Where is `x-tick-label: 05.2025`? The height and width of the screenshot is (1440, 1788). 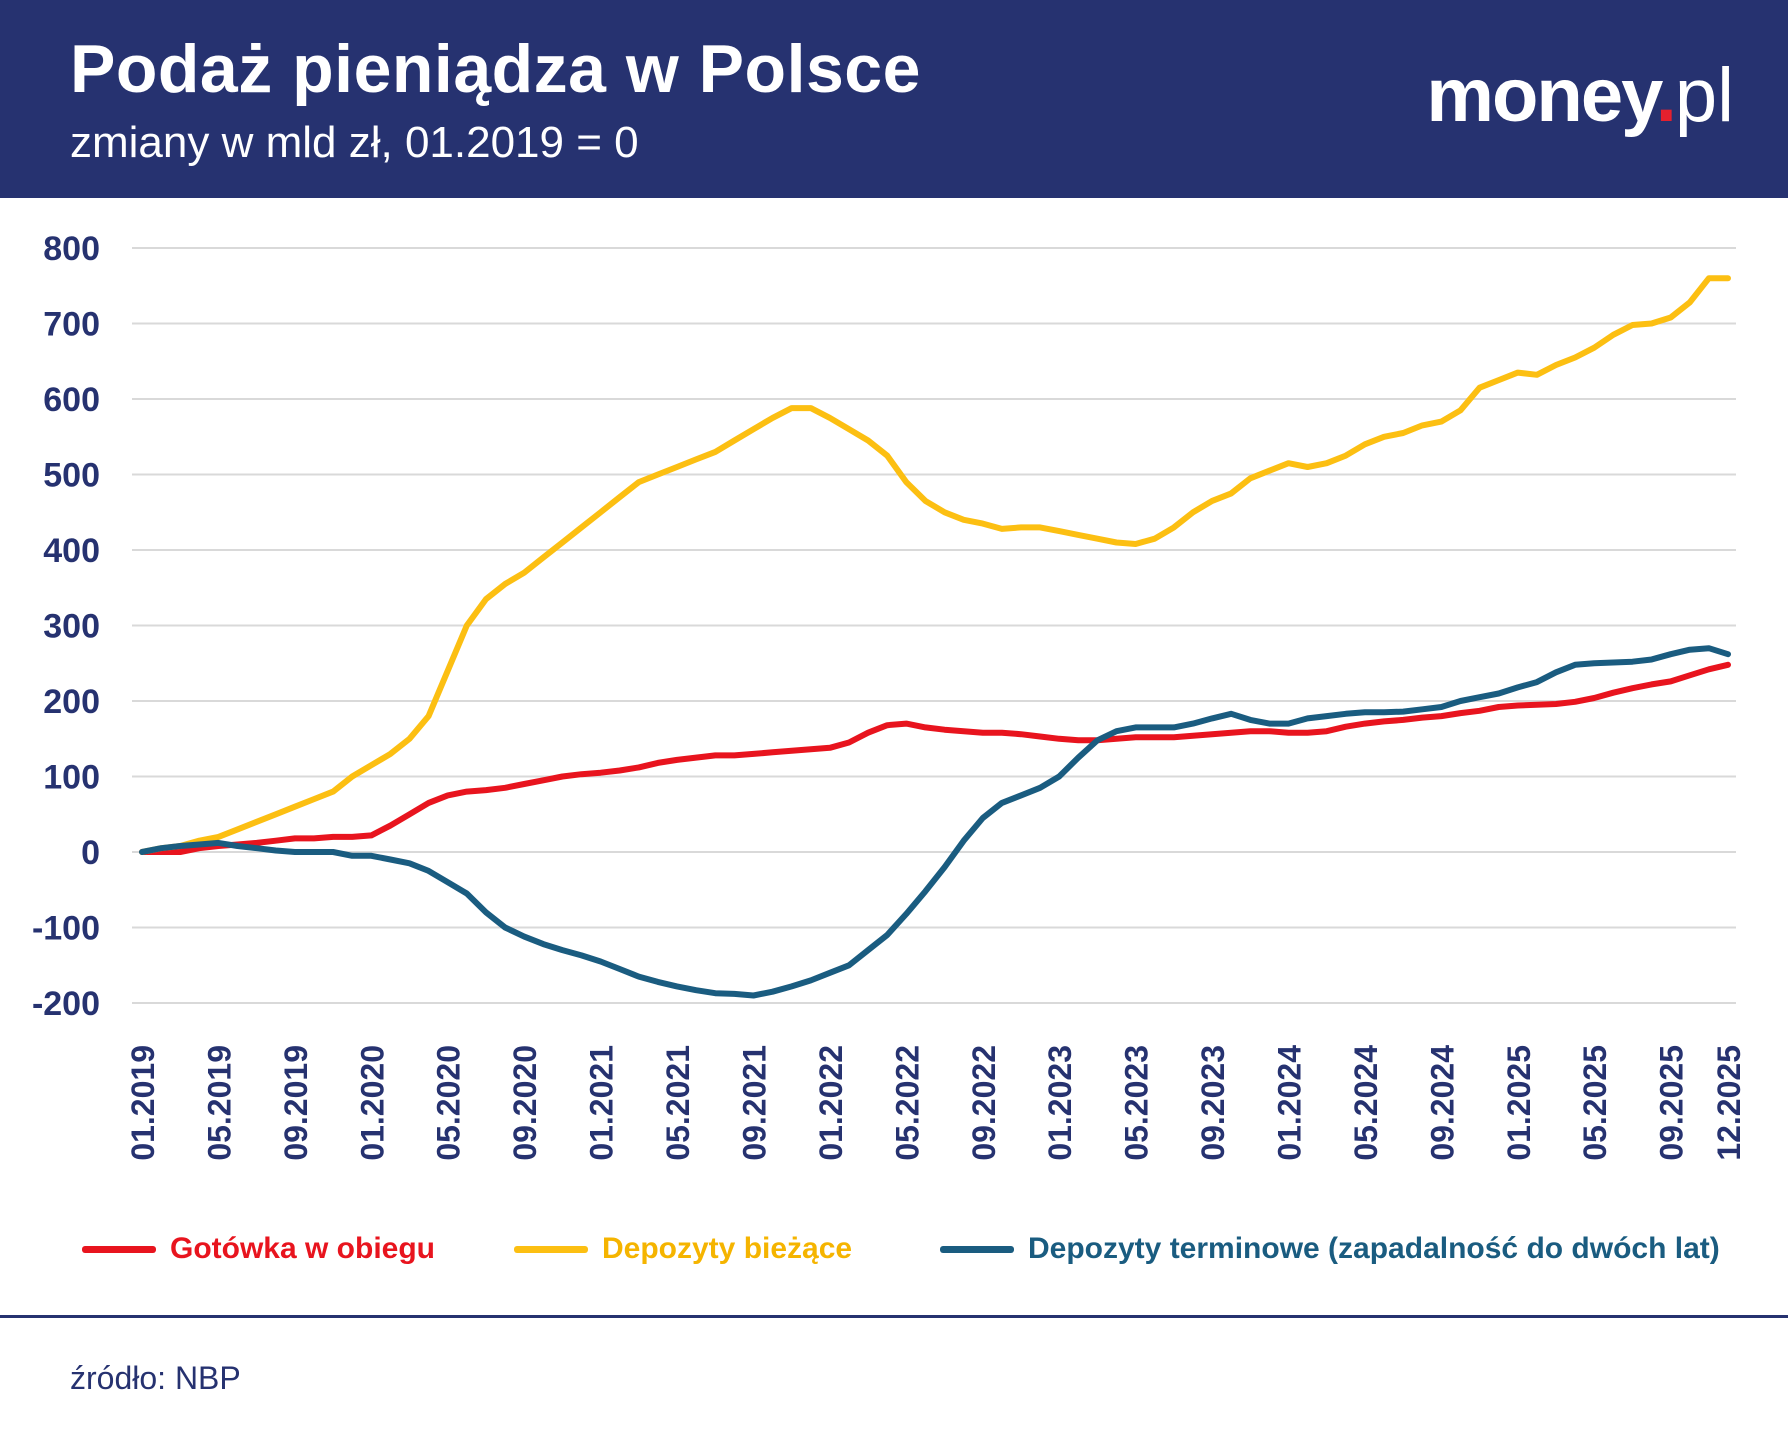
x-tick-label: 05.2025 is located at coordinates (1595, 1103).